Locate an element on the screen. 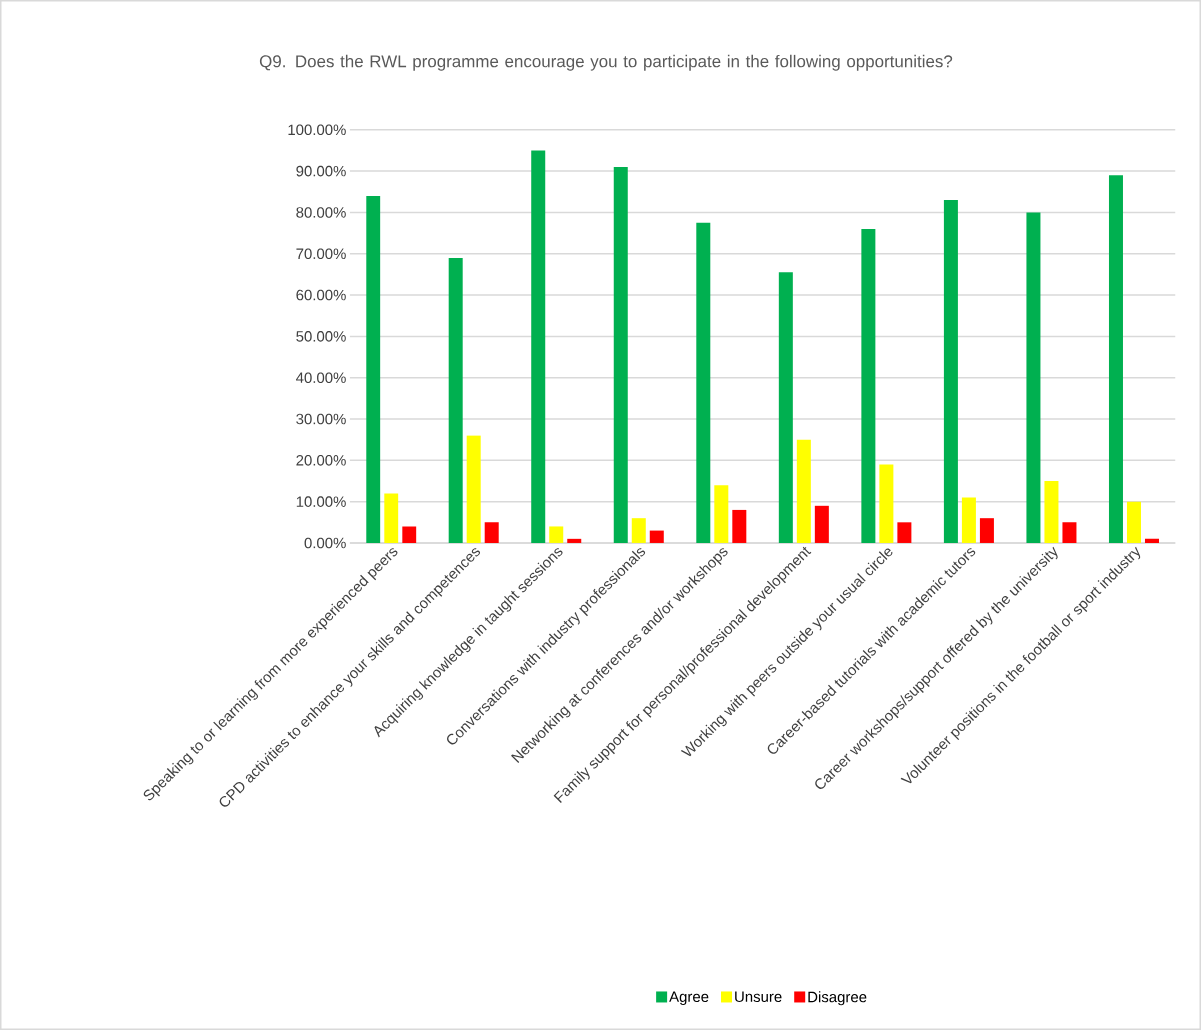  y-tick-label: 80.00% is located at coordinates (321, 212).